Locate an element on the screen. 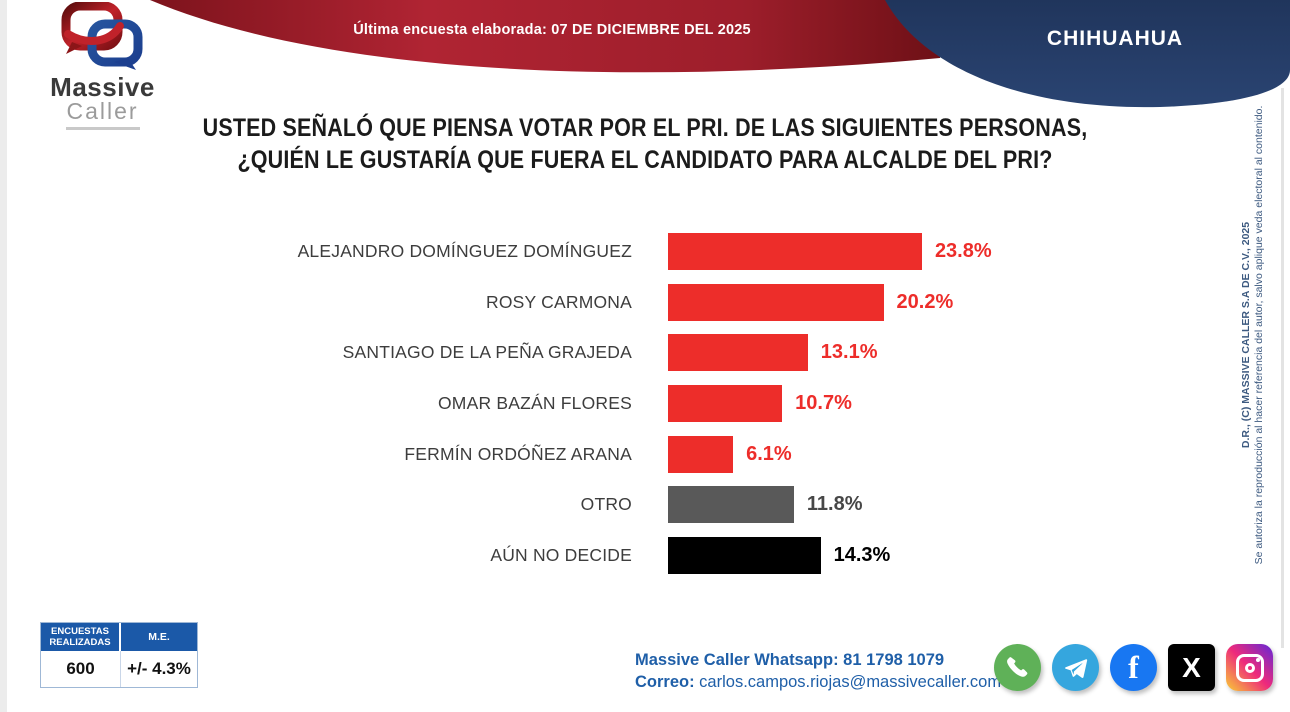 The image size is (1290, 712). category-label: OMAR BAZÁN FLORES is located at coordinates (535, 403).